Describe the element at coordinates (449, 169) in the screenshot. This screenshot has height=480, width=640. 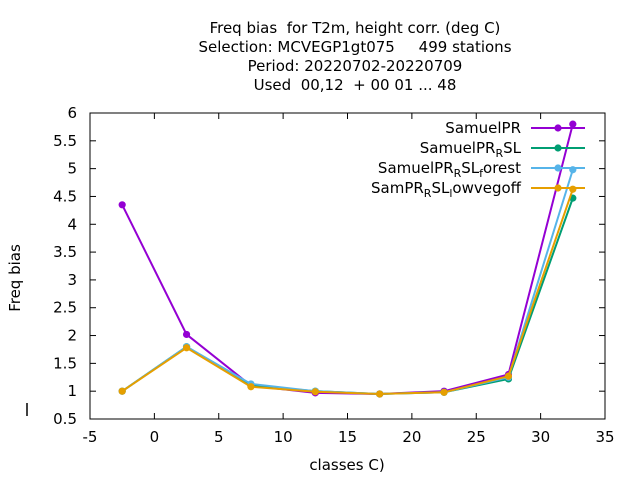
I see `legend-label: SamuelPRRSLforest` at that location.